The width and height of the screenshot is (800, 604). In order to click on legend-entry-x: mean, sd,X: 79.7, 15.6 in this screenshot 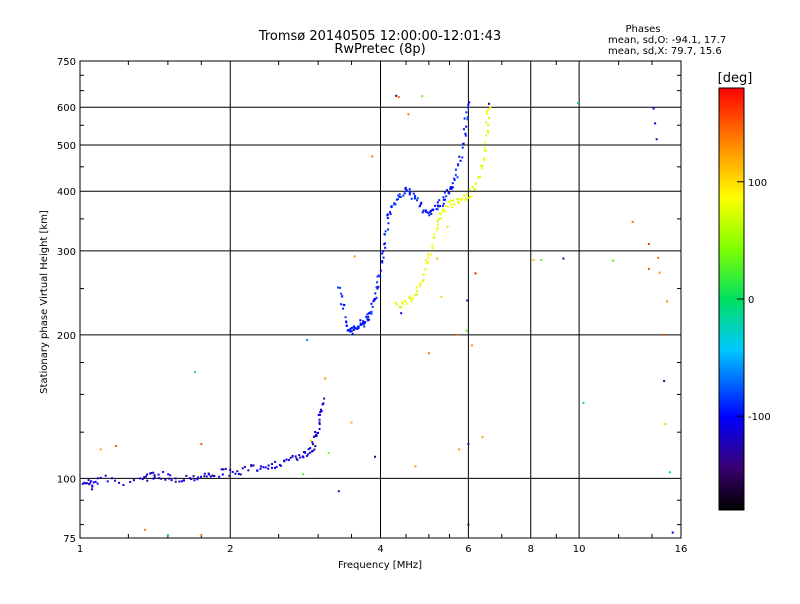, I will do `click(665, 51)`.